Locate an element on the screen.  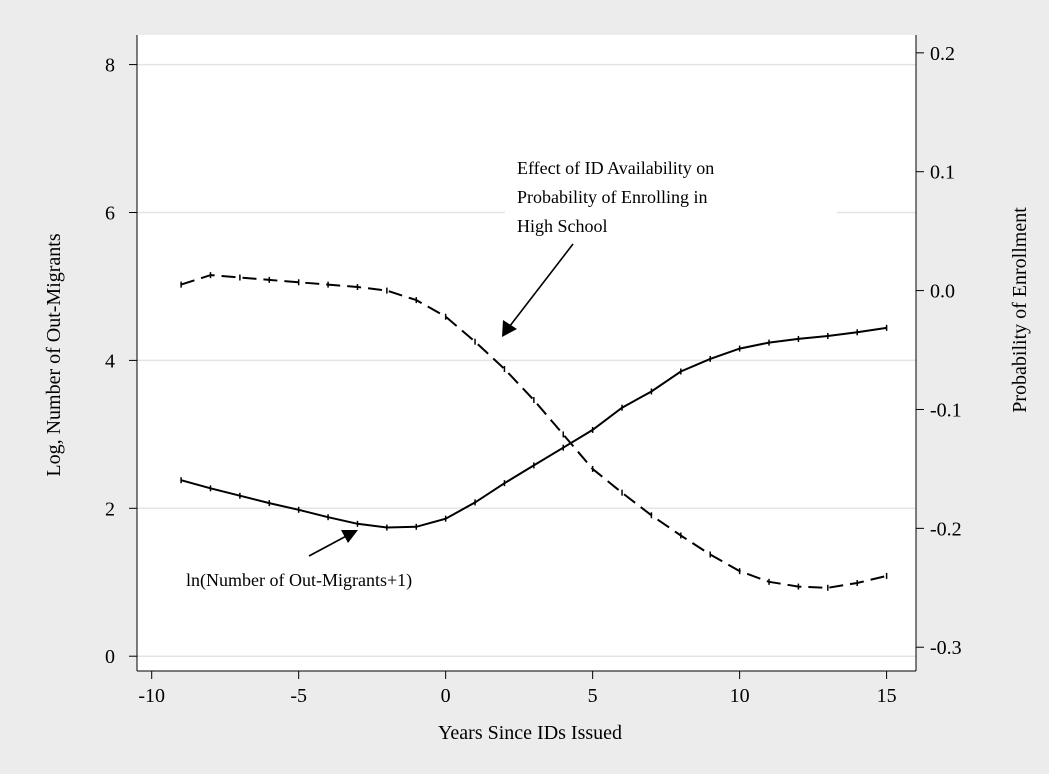
y-left-tick-label: 2 is located at coordinates (110, 509).